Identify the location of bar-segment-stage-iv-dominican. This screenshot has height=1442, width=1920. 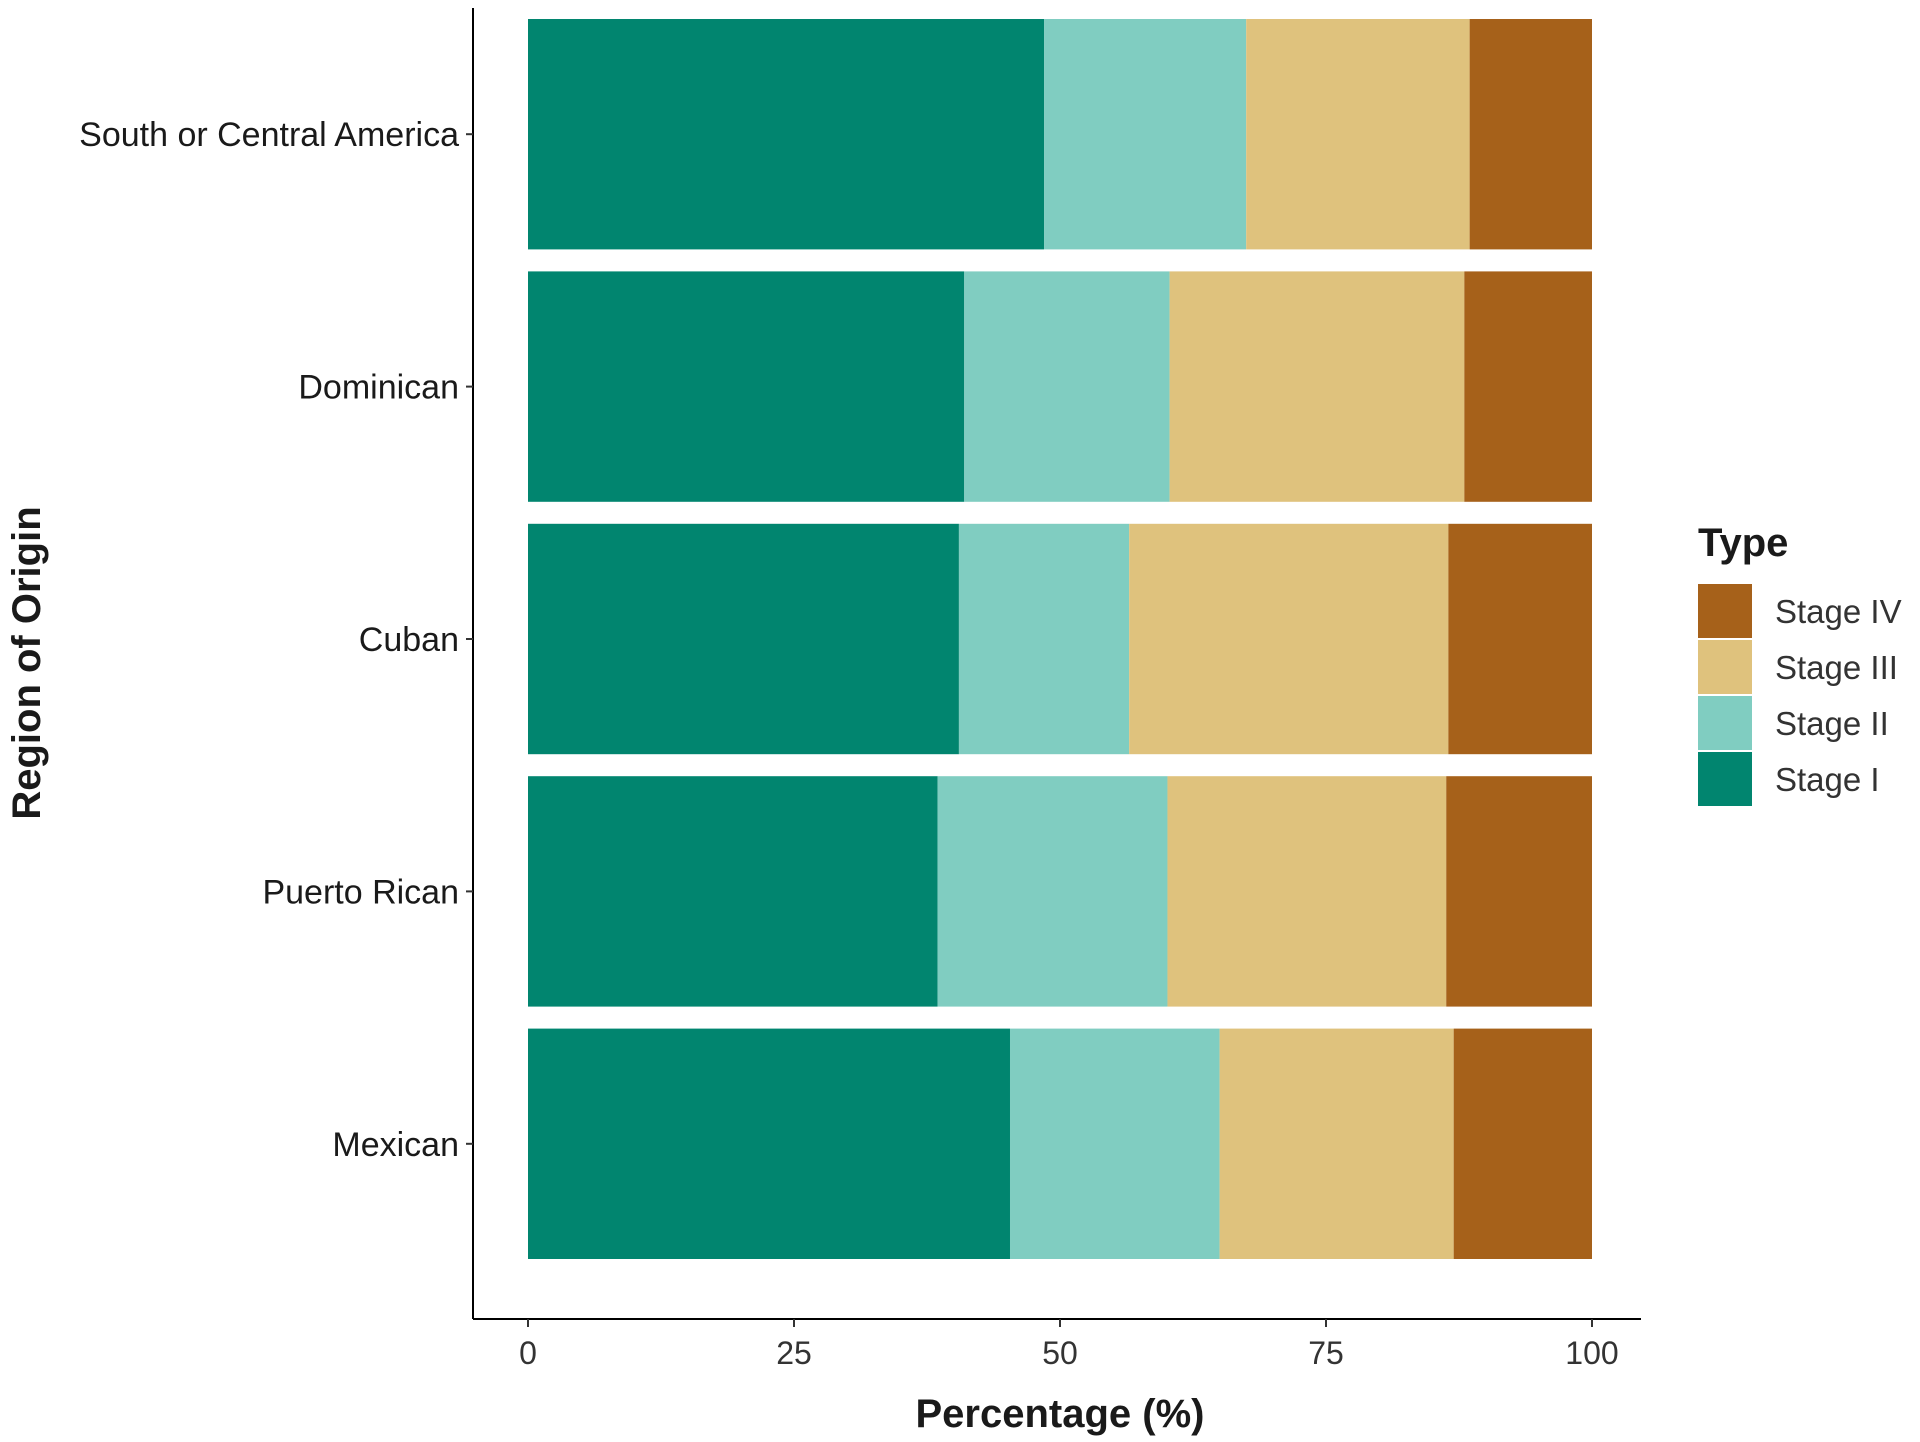
(1528, 386).